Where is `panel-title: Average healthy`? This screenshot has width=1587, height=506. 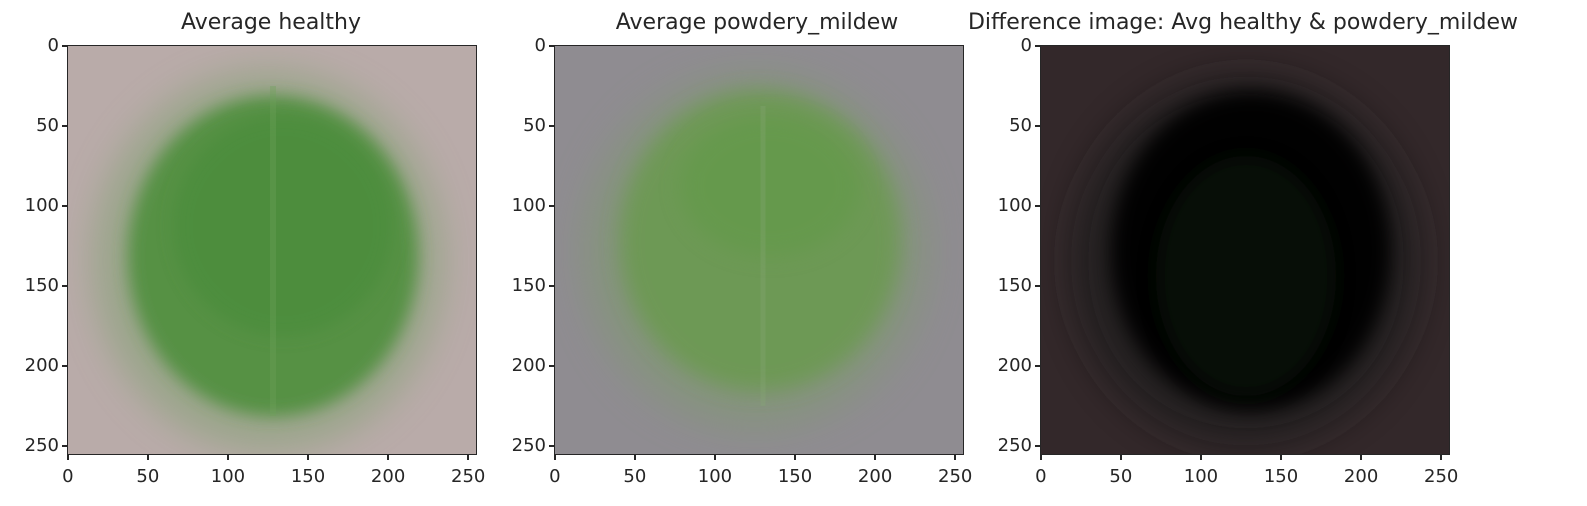 panel-title: Average healthy is located at coordinates (271, 22).